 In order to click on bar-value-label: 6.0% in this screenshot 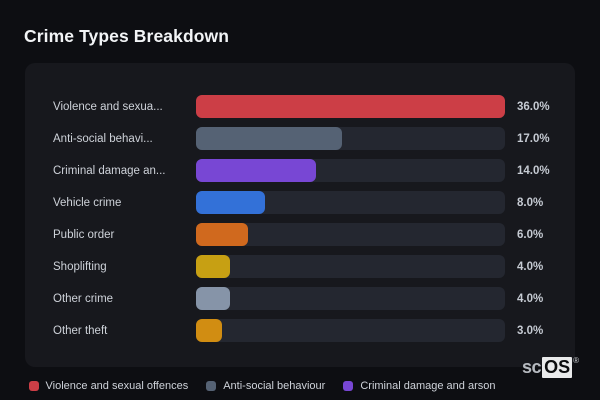, I will do `click(530, 234)`.